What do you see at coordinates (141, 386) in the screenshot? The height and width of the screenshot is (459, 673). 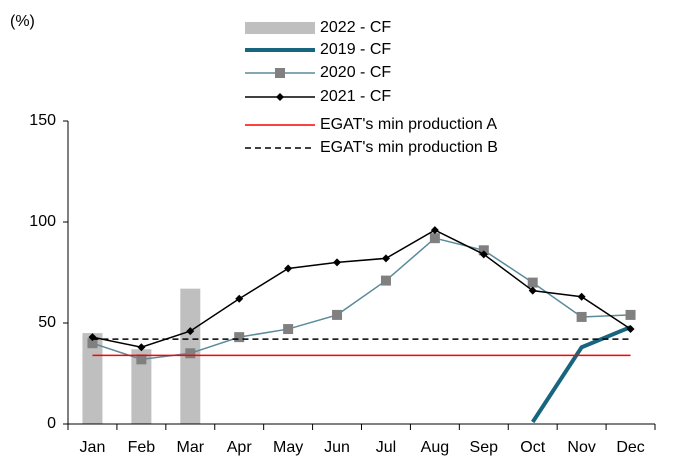 I see `bar` at bounding box center [141, 386].